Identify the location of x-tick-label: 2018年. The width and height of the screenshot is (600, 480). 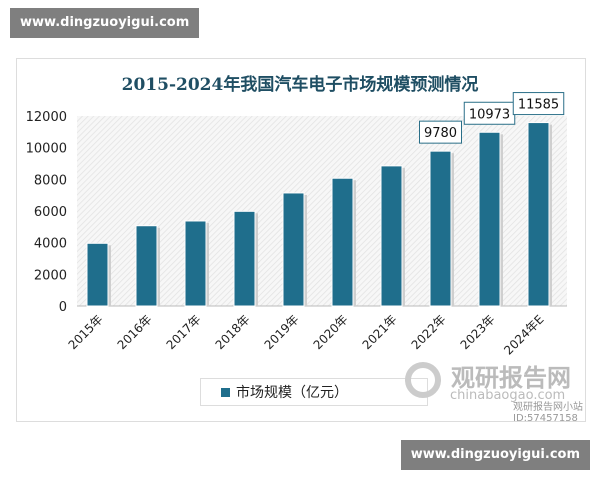
(233, 332).